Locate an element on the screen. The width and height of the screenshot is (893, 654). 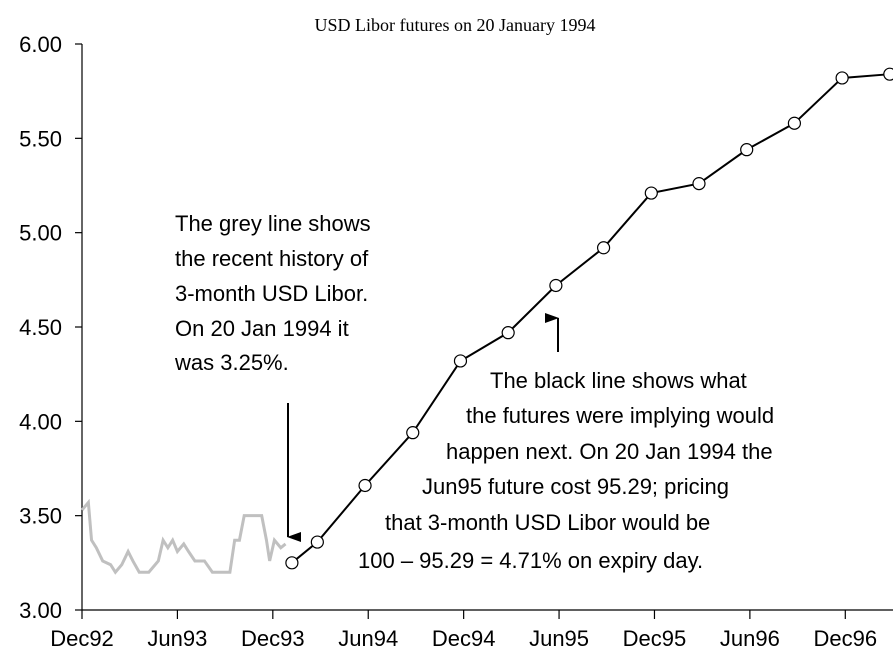
series-line is located at coordinates (183, 536).